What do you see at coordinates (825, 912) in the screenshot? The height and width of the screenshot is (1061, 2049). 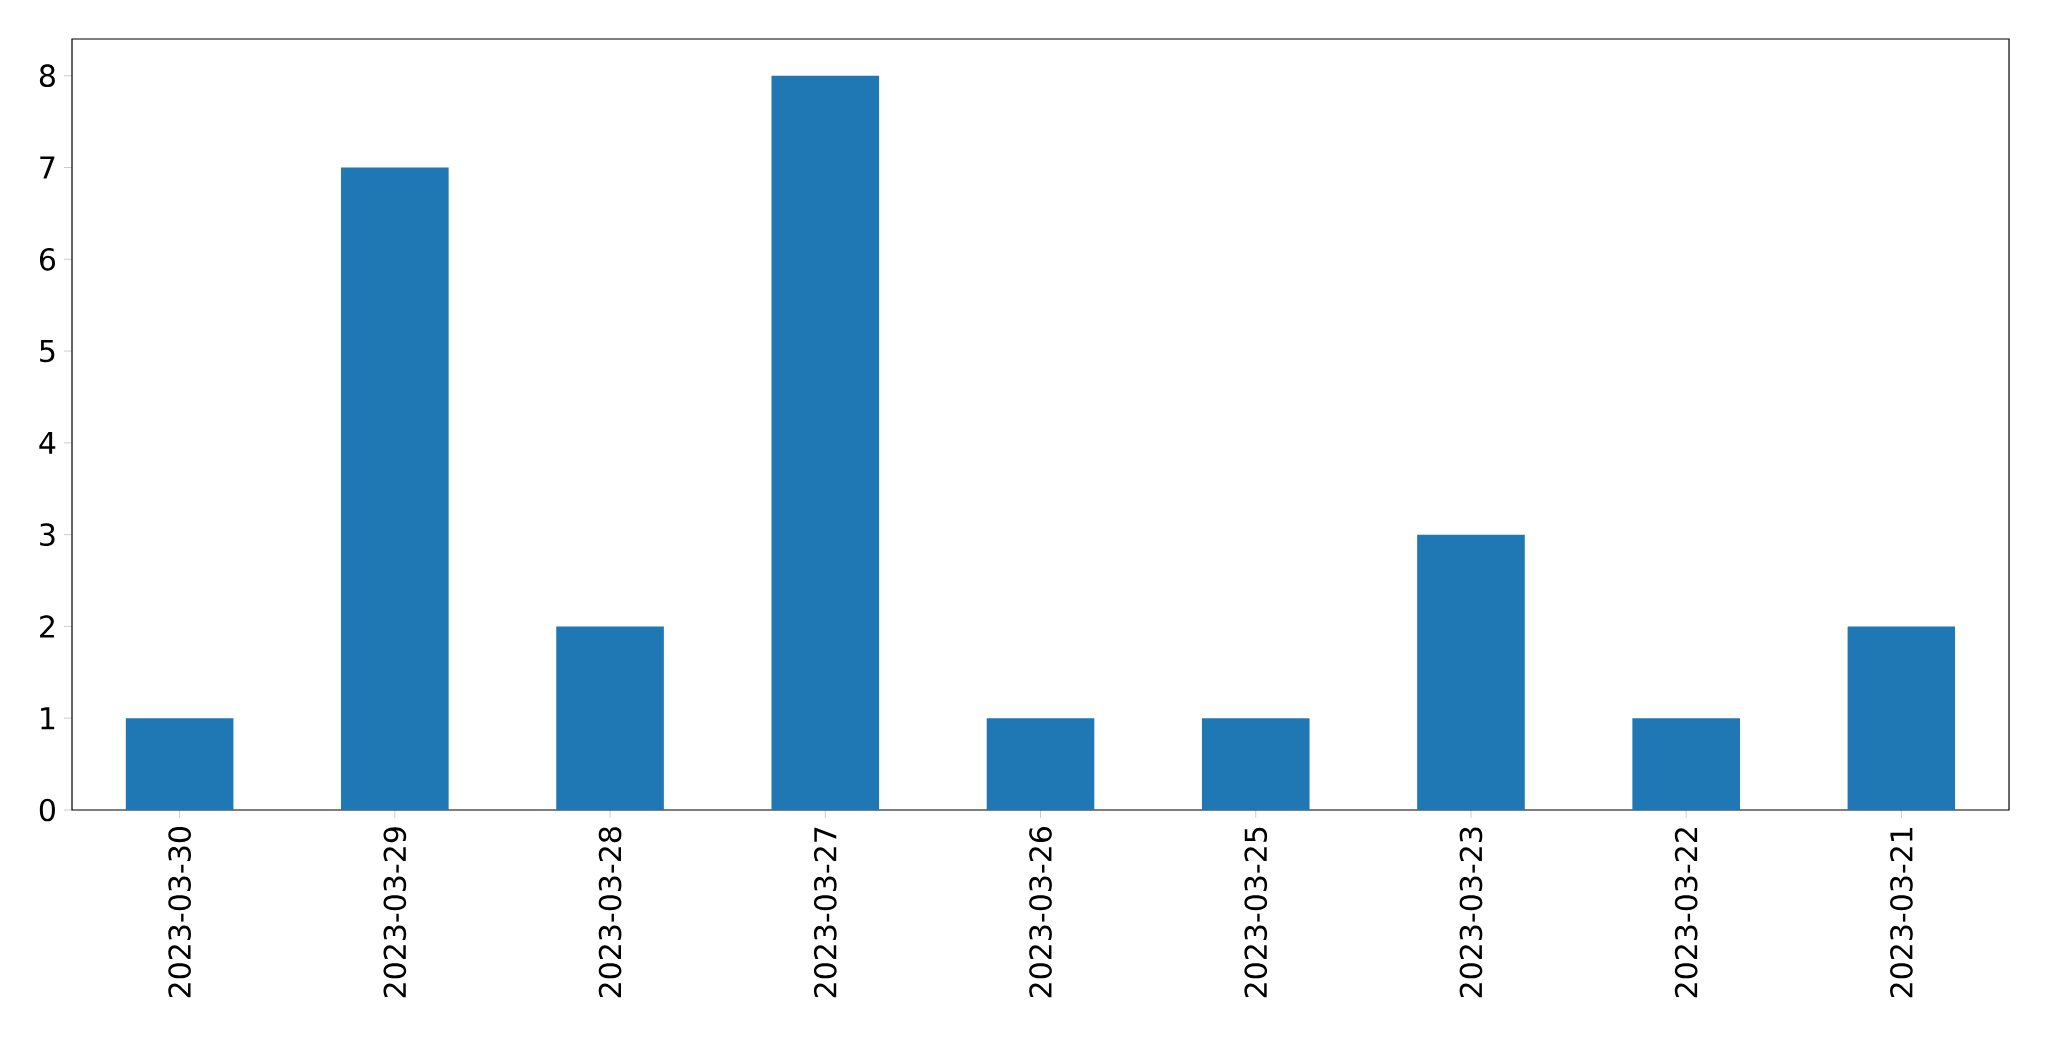 I see `x-tick-label: 2023-03-27` at bounding box center [825, 912].